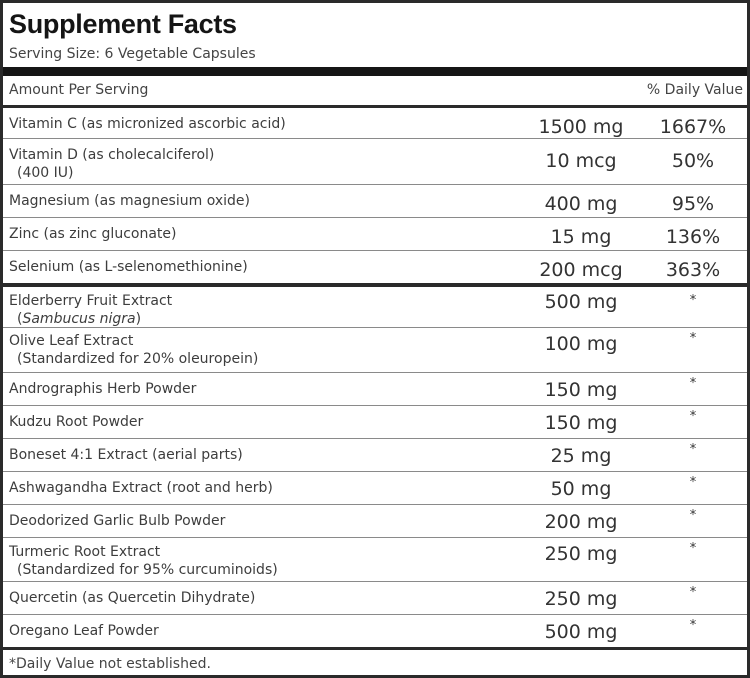 The width and height of the screenshot is (750, 678). What do you see at coordinates (126, 455) in the screenshot?
I see `nutrient-name: Boneset 4:1 Extract (aerial parts)` at bounding box center [126, 455].